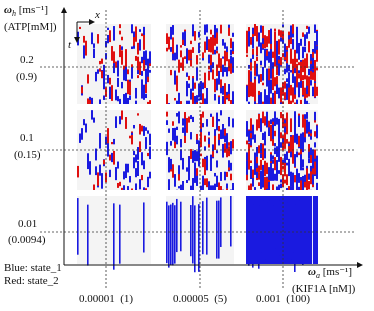 This screenshot has width=374, height=311. What do you see at coordinates (324, 289) in the screenshot?
I see `x-axis-quantity: (KIF1A [nM])` at bounding box center [324, 289].